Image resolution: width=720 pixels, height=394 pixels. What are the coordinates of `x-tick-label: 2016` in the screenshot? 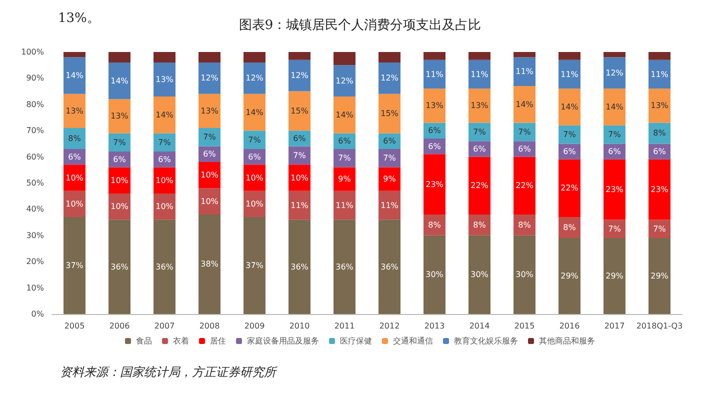 It's located at (569, 326).